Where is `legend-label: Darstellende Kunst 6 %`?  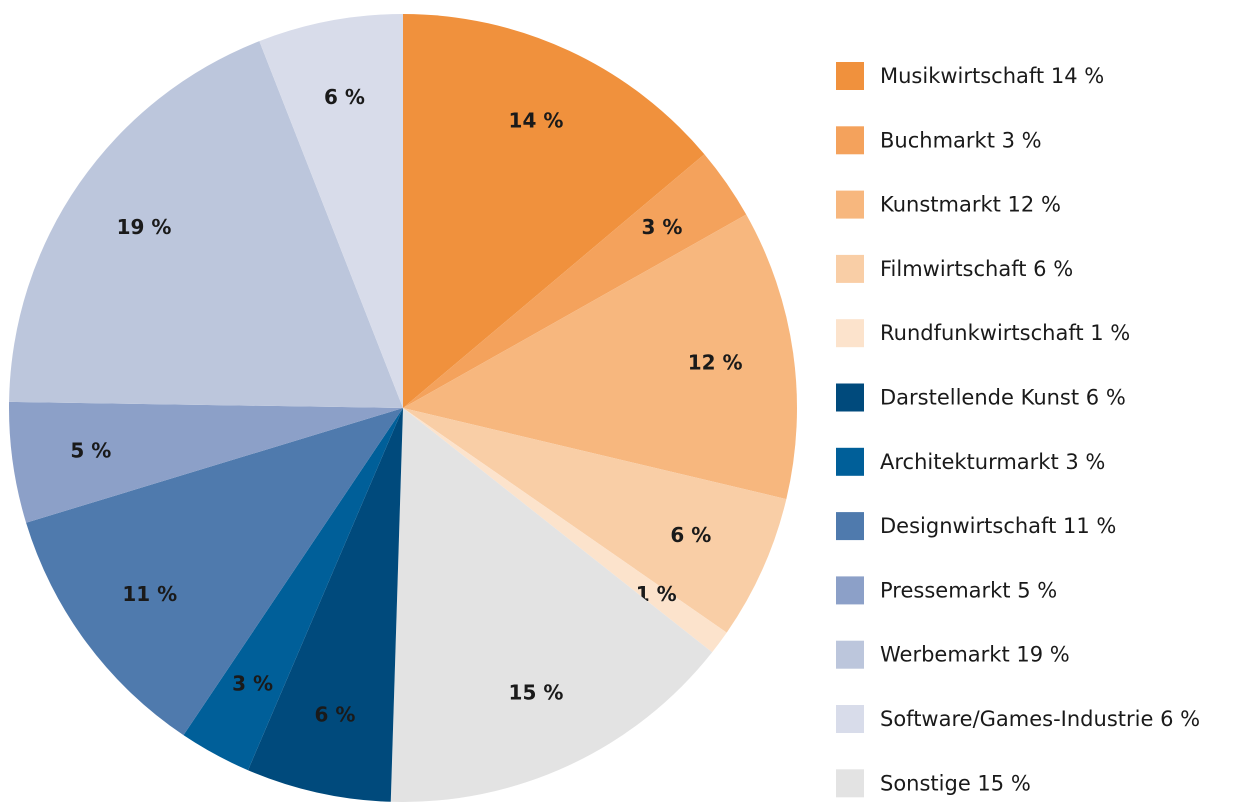 legend-label: Darstellende Kunst 6 % is located at coordinates (1003, 398).